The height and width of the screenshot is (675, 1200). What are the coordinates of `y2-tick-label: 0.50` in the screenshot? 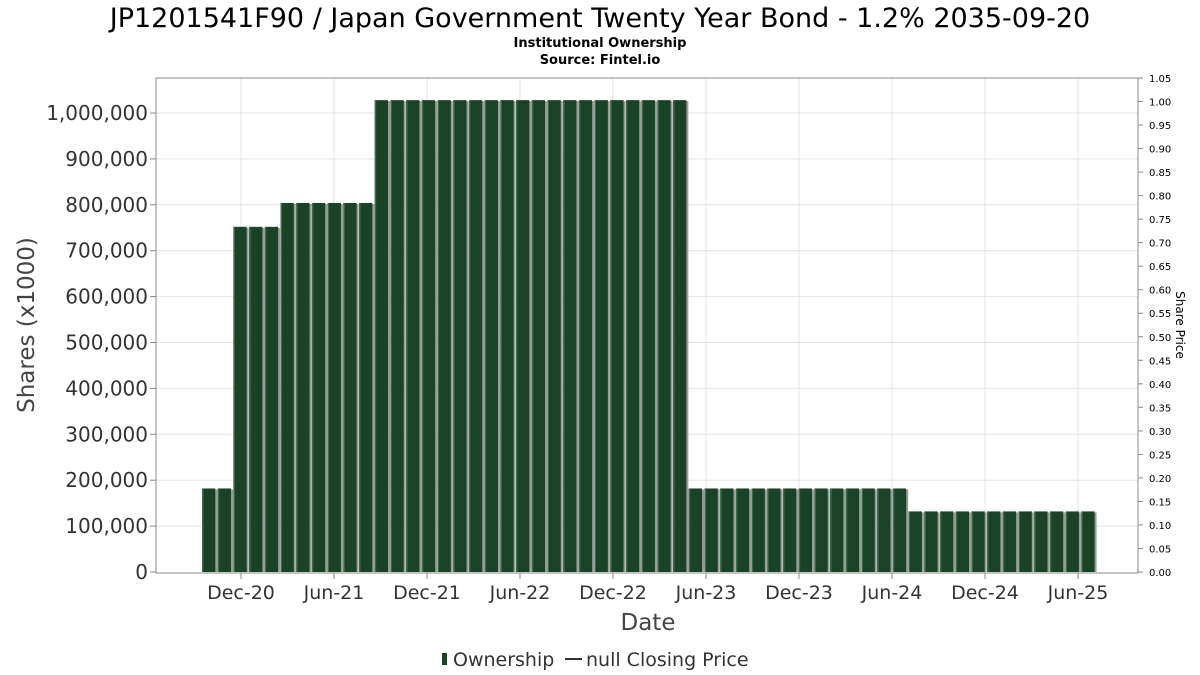 It's located at (1160, 338).